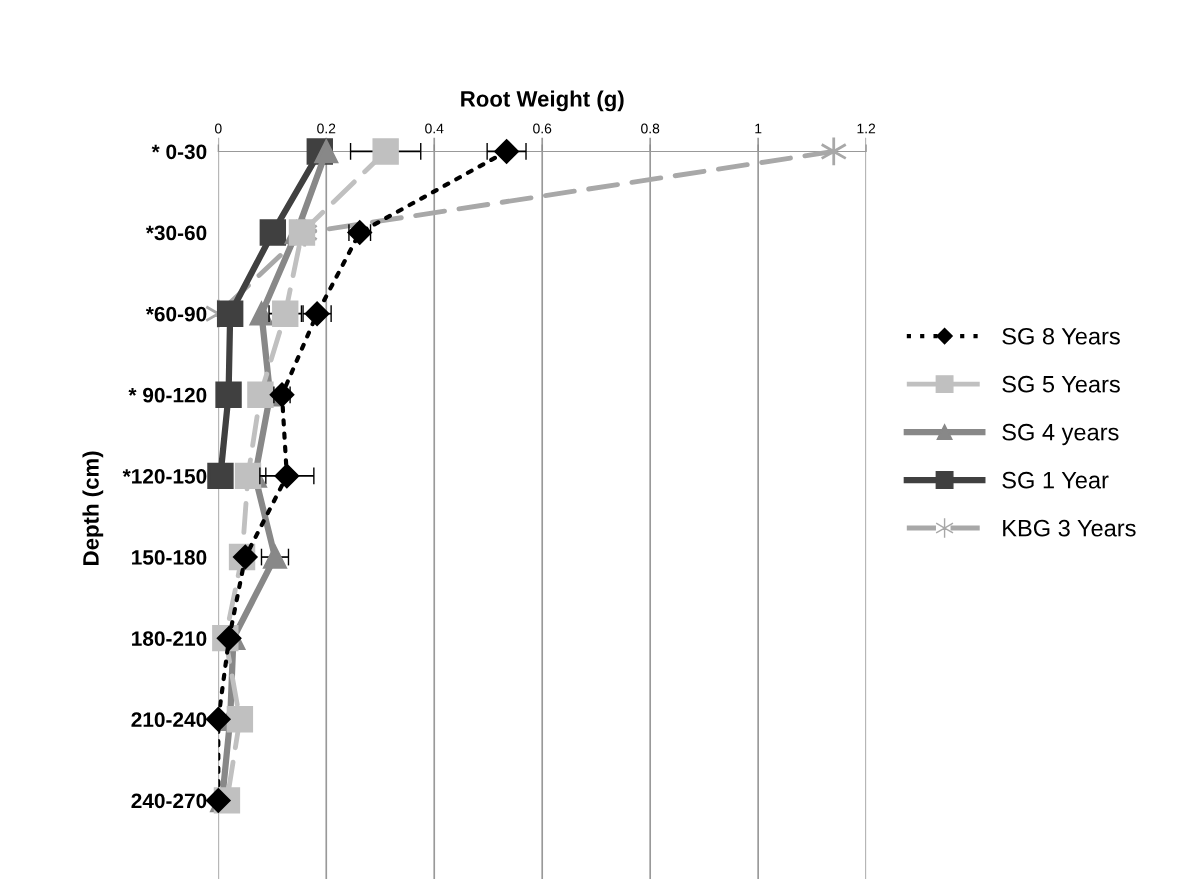 The image size is (1180, 888). Describe the element at coordinates (176, 233) in the screenshot. I see `y-tick-label: *30-60` at that location.